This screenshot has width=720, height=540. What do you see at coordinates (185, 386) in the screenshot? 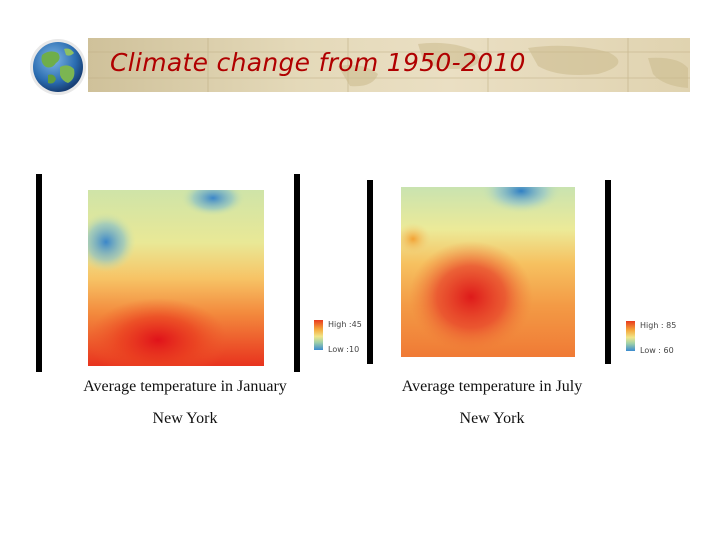
I see `january-caption: Average temperature in January` at bounding box center [185, 386].